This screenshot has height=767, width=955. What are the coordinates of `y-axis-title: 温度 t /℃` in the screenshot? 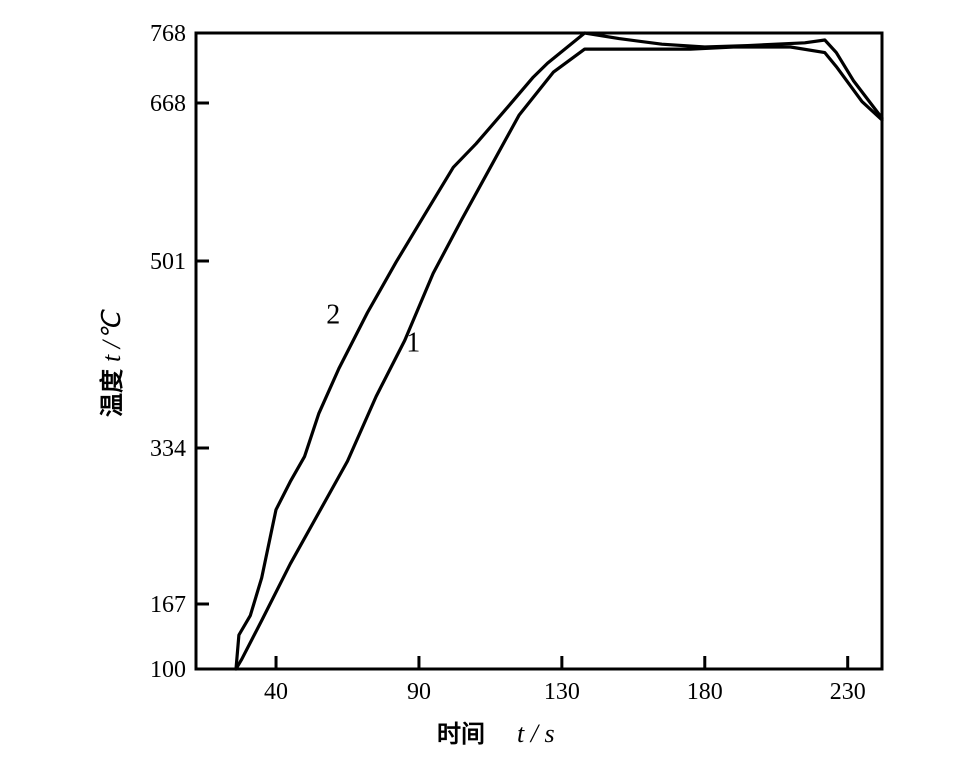 It's located at (111, 363).